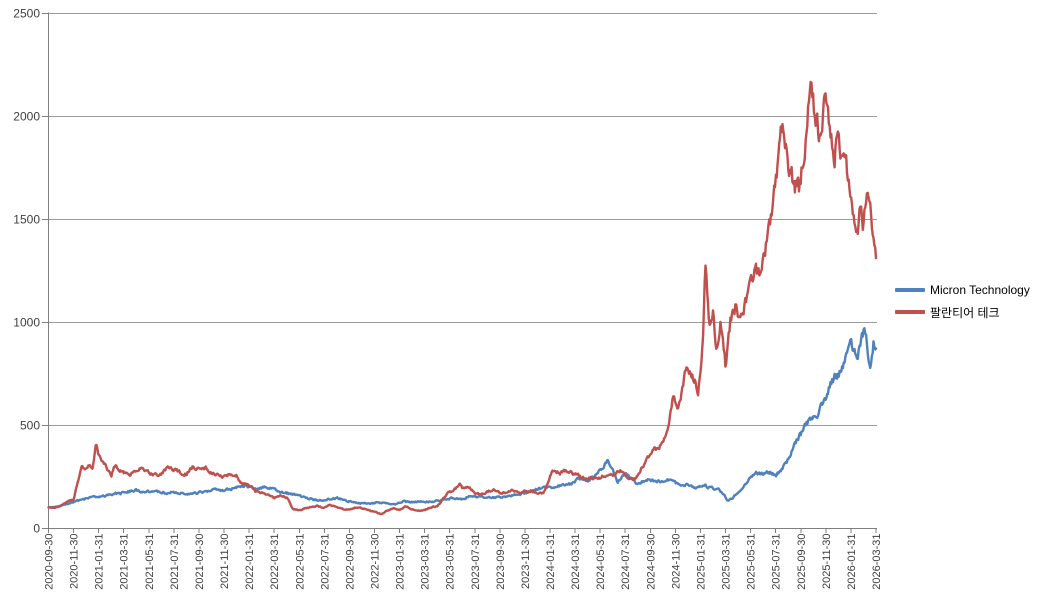 This screenshot has height=608, width=1043. What do you see at coordinates (350, 562) in the screenshot?
I see `svg-text: 2022-09-30` at bounding box center [350, 562].